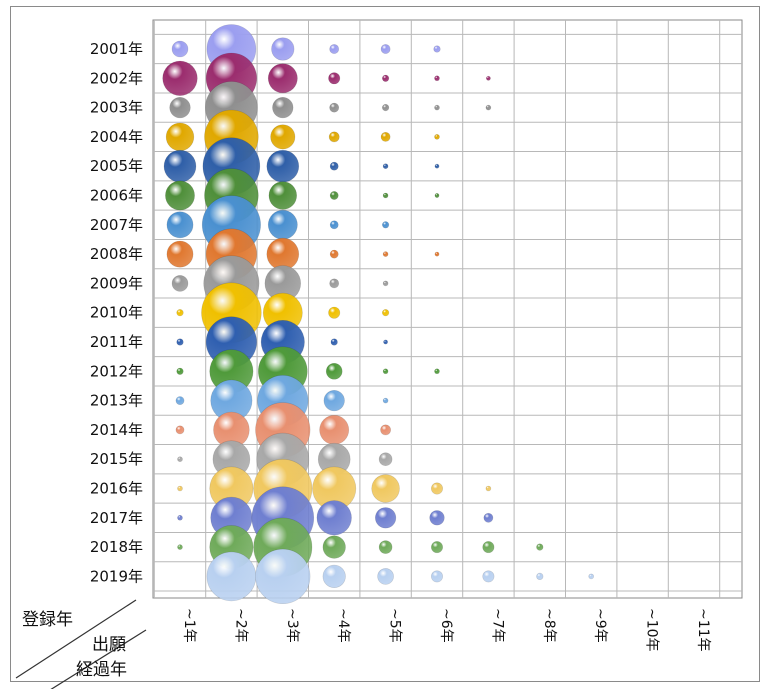 Image resolution: width=766 pixels, height=689 pixels. What do you see at coordinates (292, 625) in the screenshot?
I see `x-tick-label: ~3年` at bounding box center [292, 625].